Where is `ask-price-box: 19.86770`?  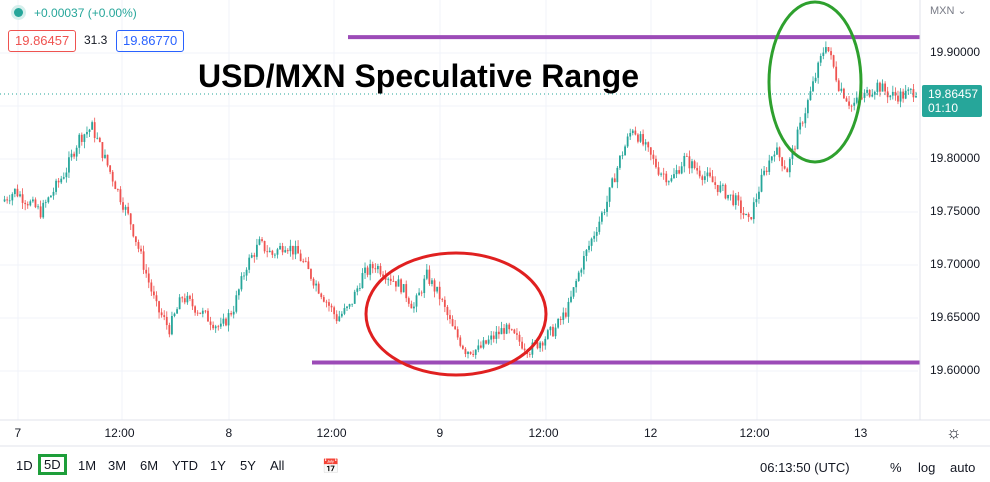
ask-price-box: 19.86770 is located at coordinates (150, 41).